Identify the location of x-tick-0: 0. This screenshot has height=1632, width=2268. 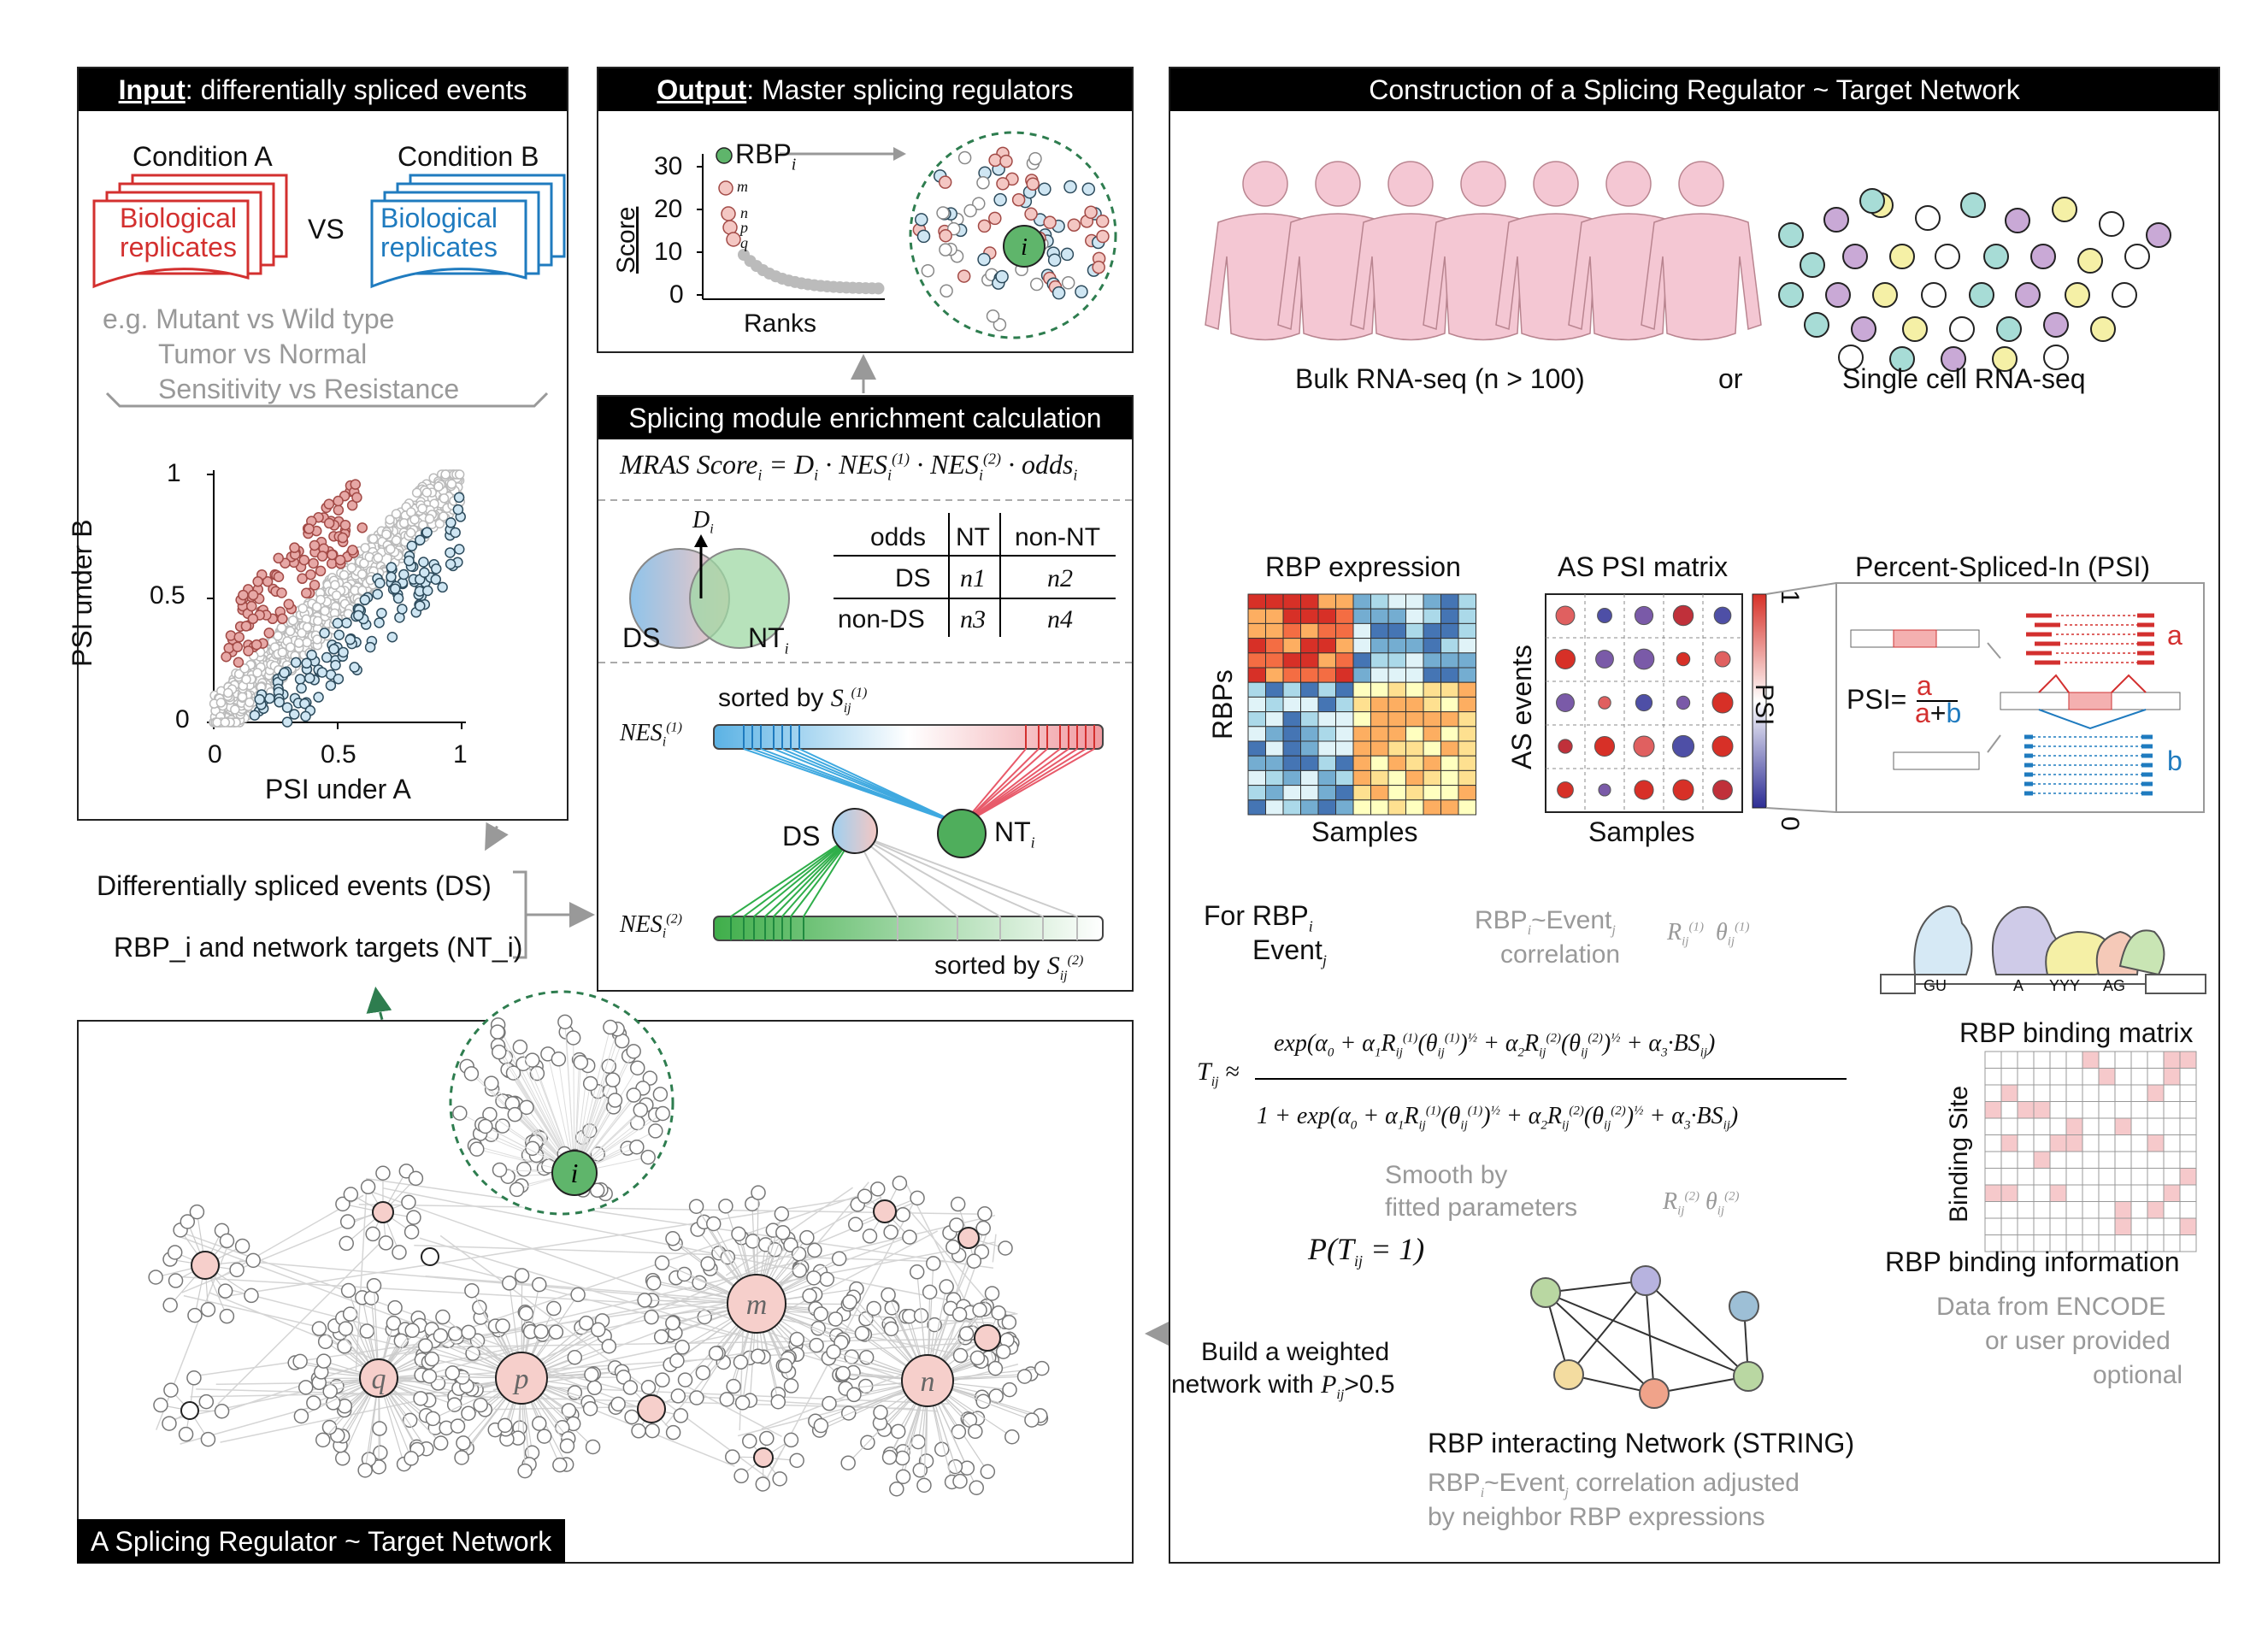
(215, 754).